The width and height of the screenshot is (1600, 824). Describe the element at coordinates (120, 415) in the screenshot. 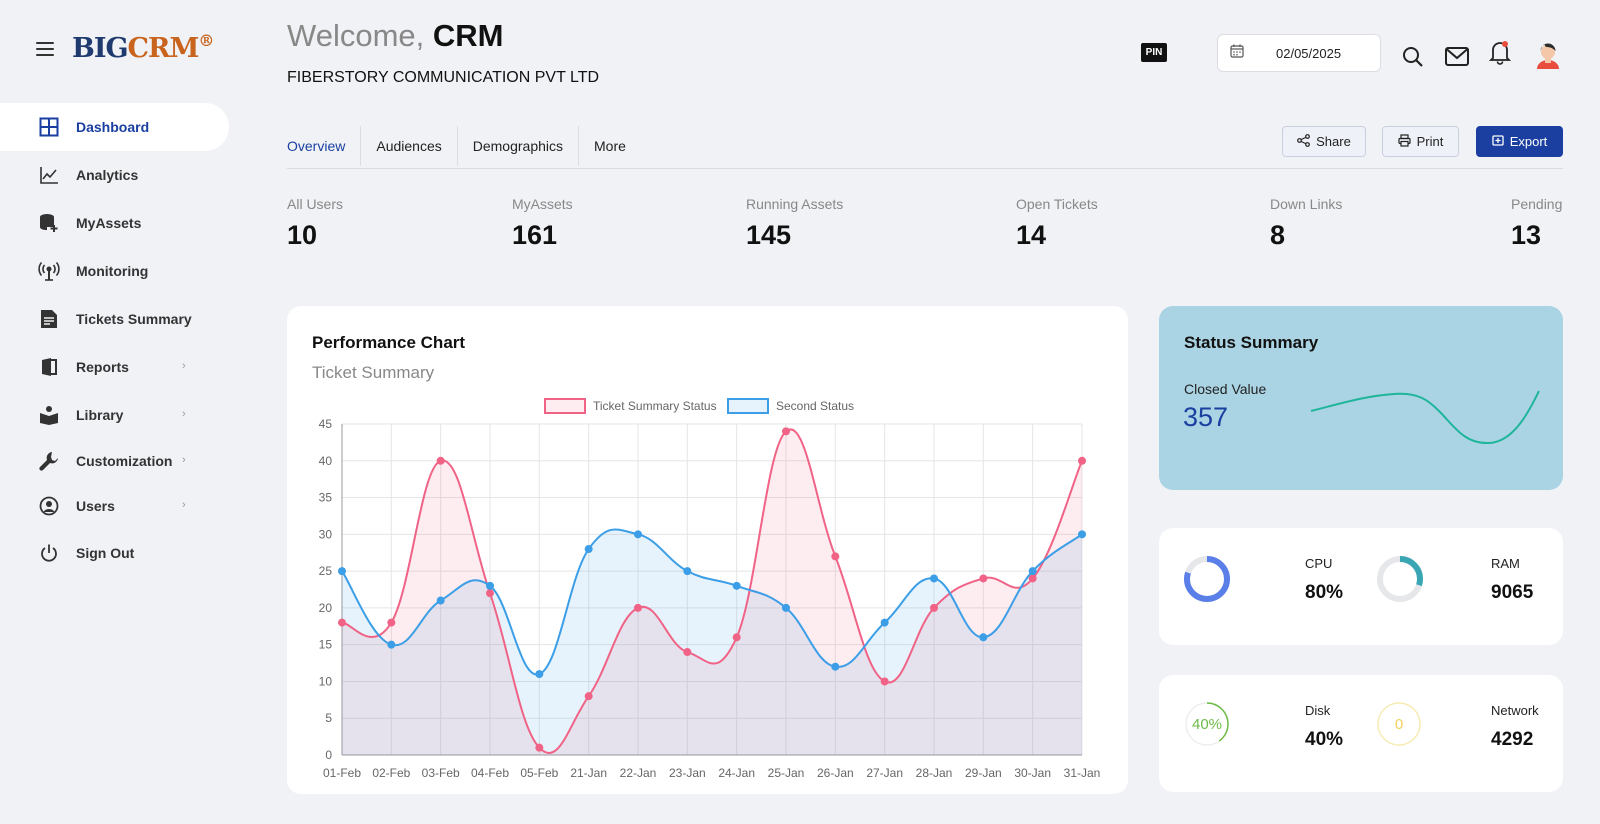

I see `sidebar-item-library: Library ›` at that location.